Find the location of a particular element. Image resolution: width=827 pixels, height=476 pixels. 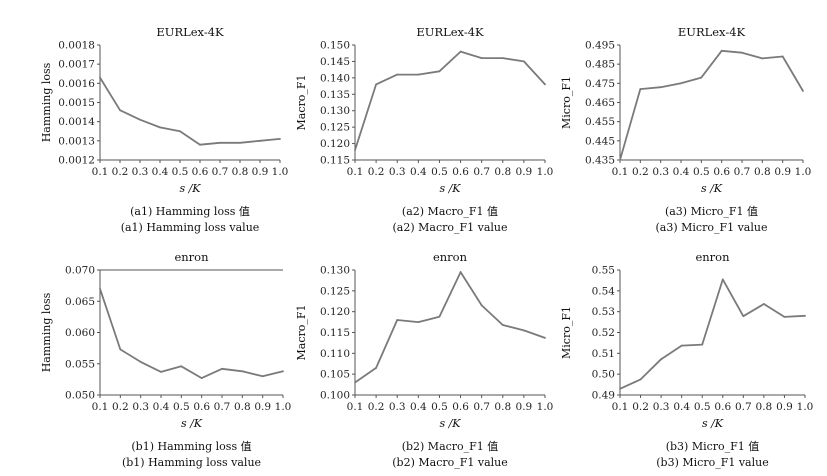

y-tick-label: 0.115 is located at coordinates (335, 161).